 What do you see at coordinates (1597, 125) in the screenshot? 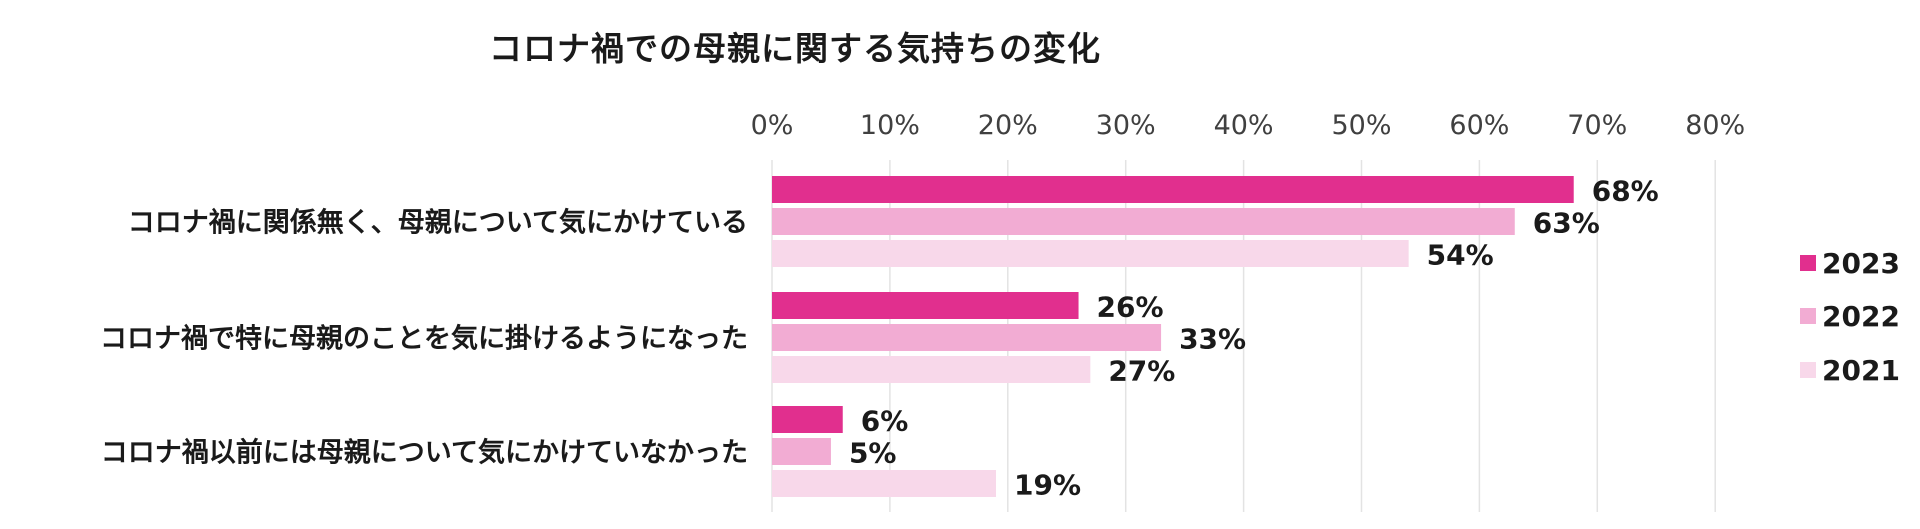
I see `x-tick-label: 70%` at bounding box center [1597, 125].